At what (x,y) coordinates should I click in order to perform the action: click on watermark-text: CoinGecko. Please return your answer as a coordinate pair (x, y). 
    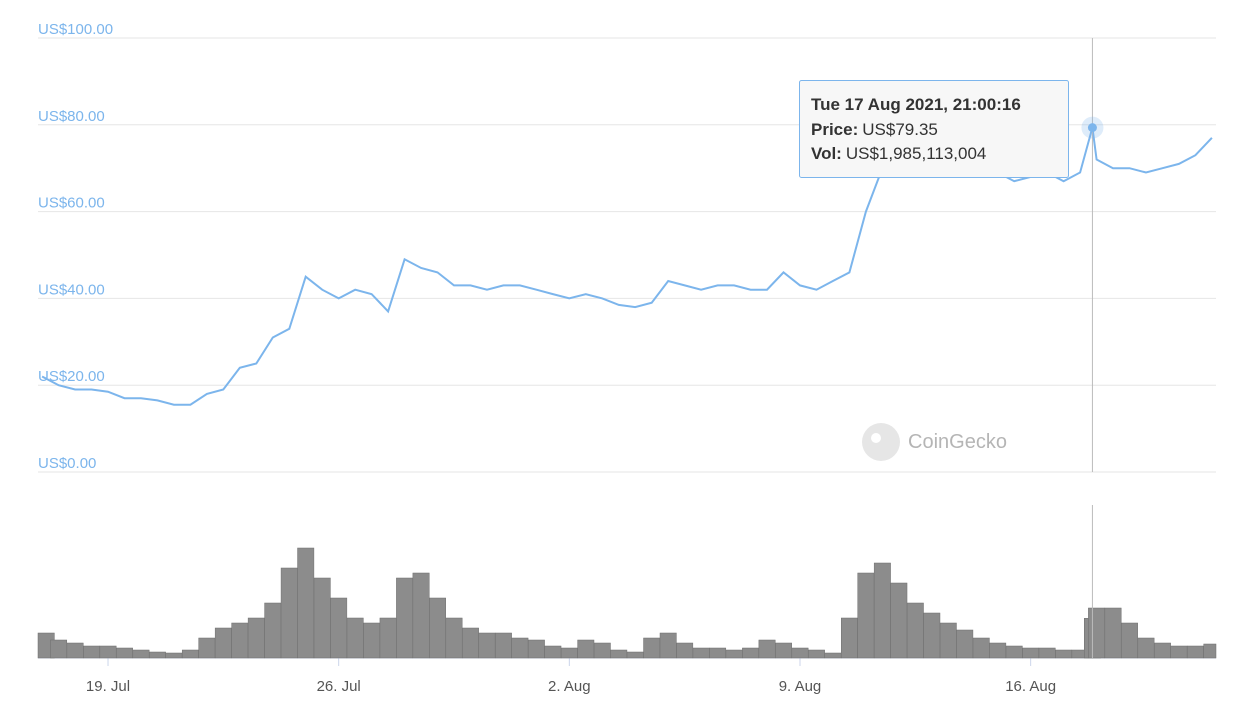
    Looking at the image, I should click on (957, 442).